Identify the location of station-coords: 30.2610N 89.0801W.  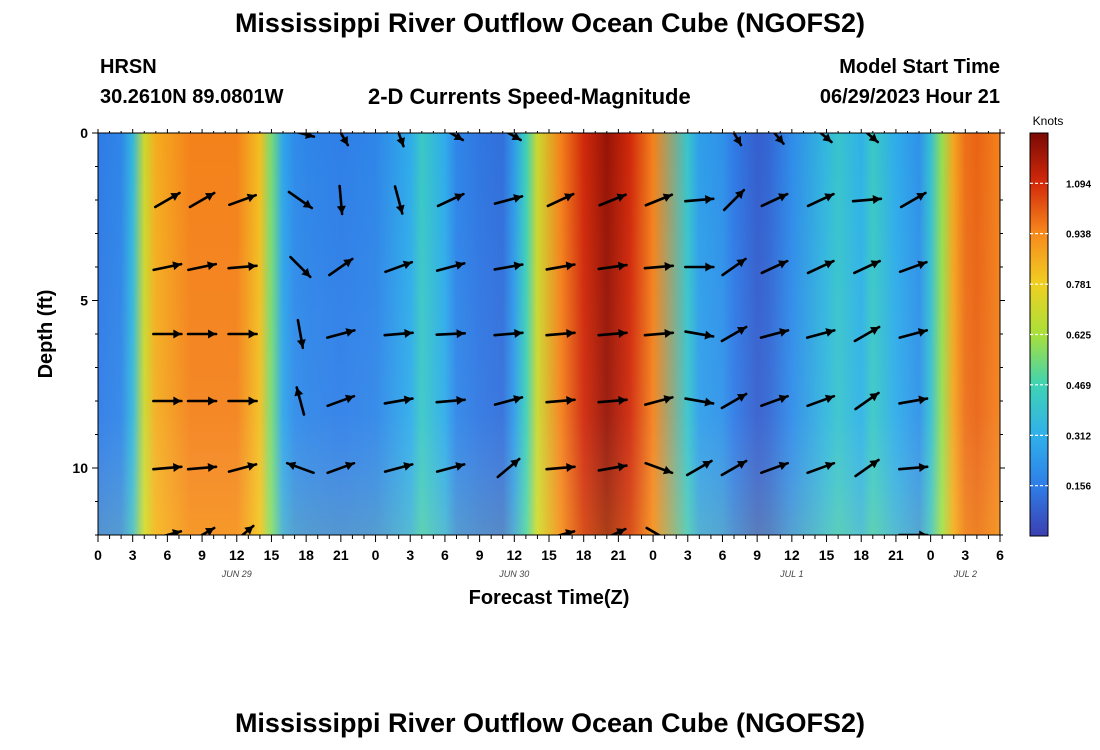
(192, 97).